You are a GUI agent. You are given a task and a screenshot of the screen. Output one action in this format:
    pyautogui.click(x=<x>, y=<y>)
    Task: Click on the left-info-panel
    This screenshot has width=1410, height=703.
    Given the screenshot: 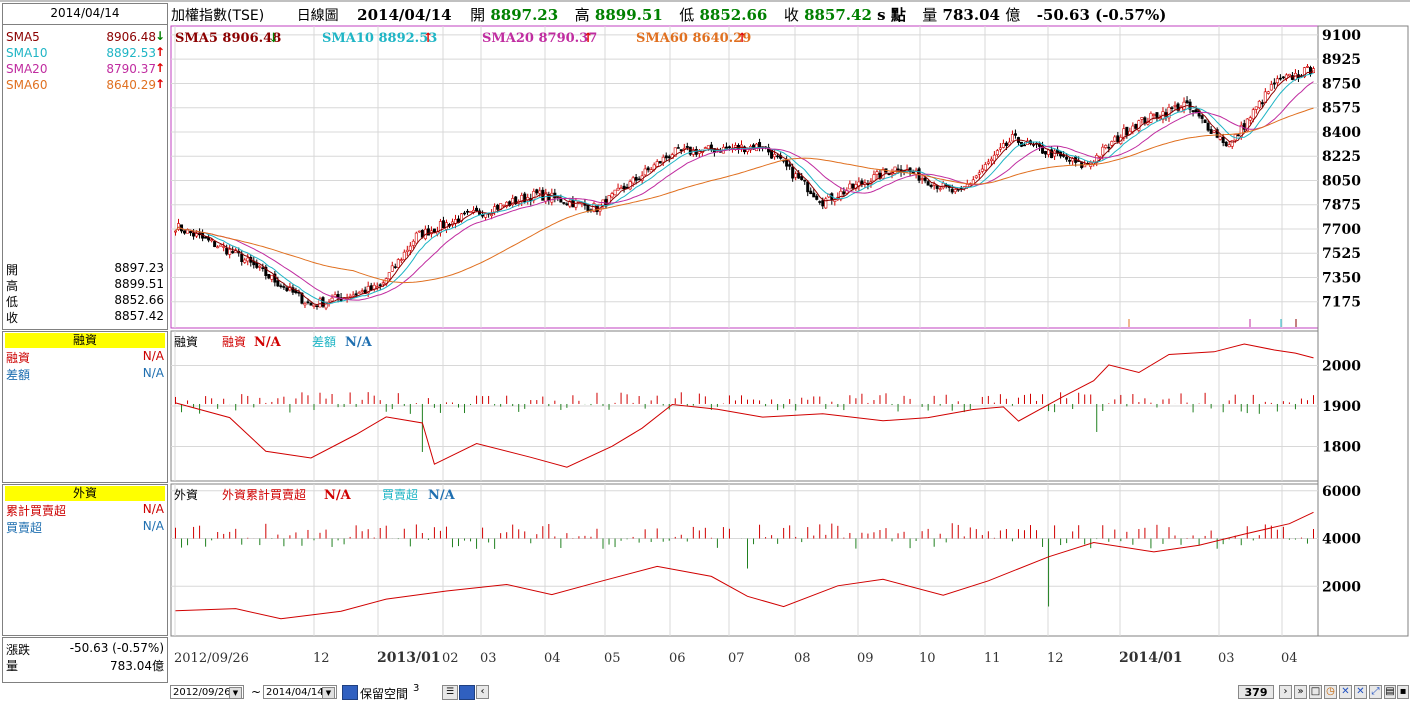 What is the action you would take?
    pyautogui.click(x=85, y=166)
    